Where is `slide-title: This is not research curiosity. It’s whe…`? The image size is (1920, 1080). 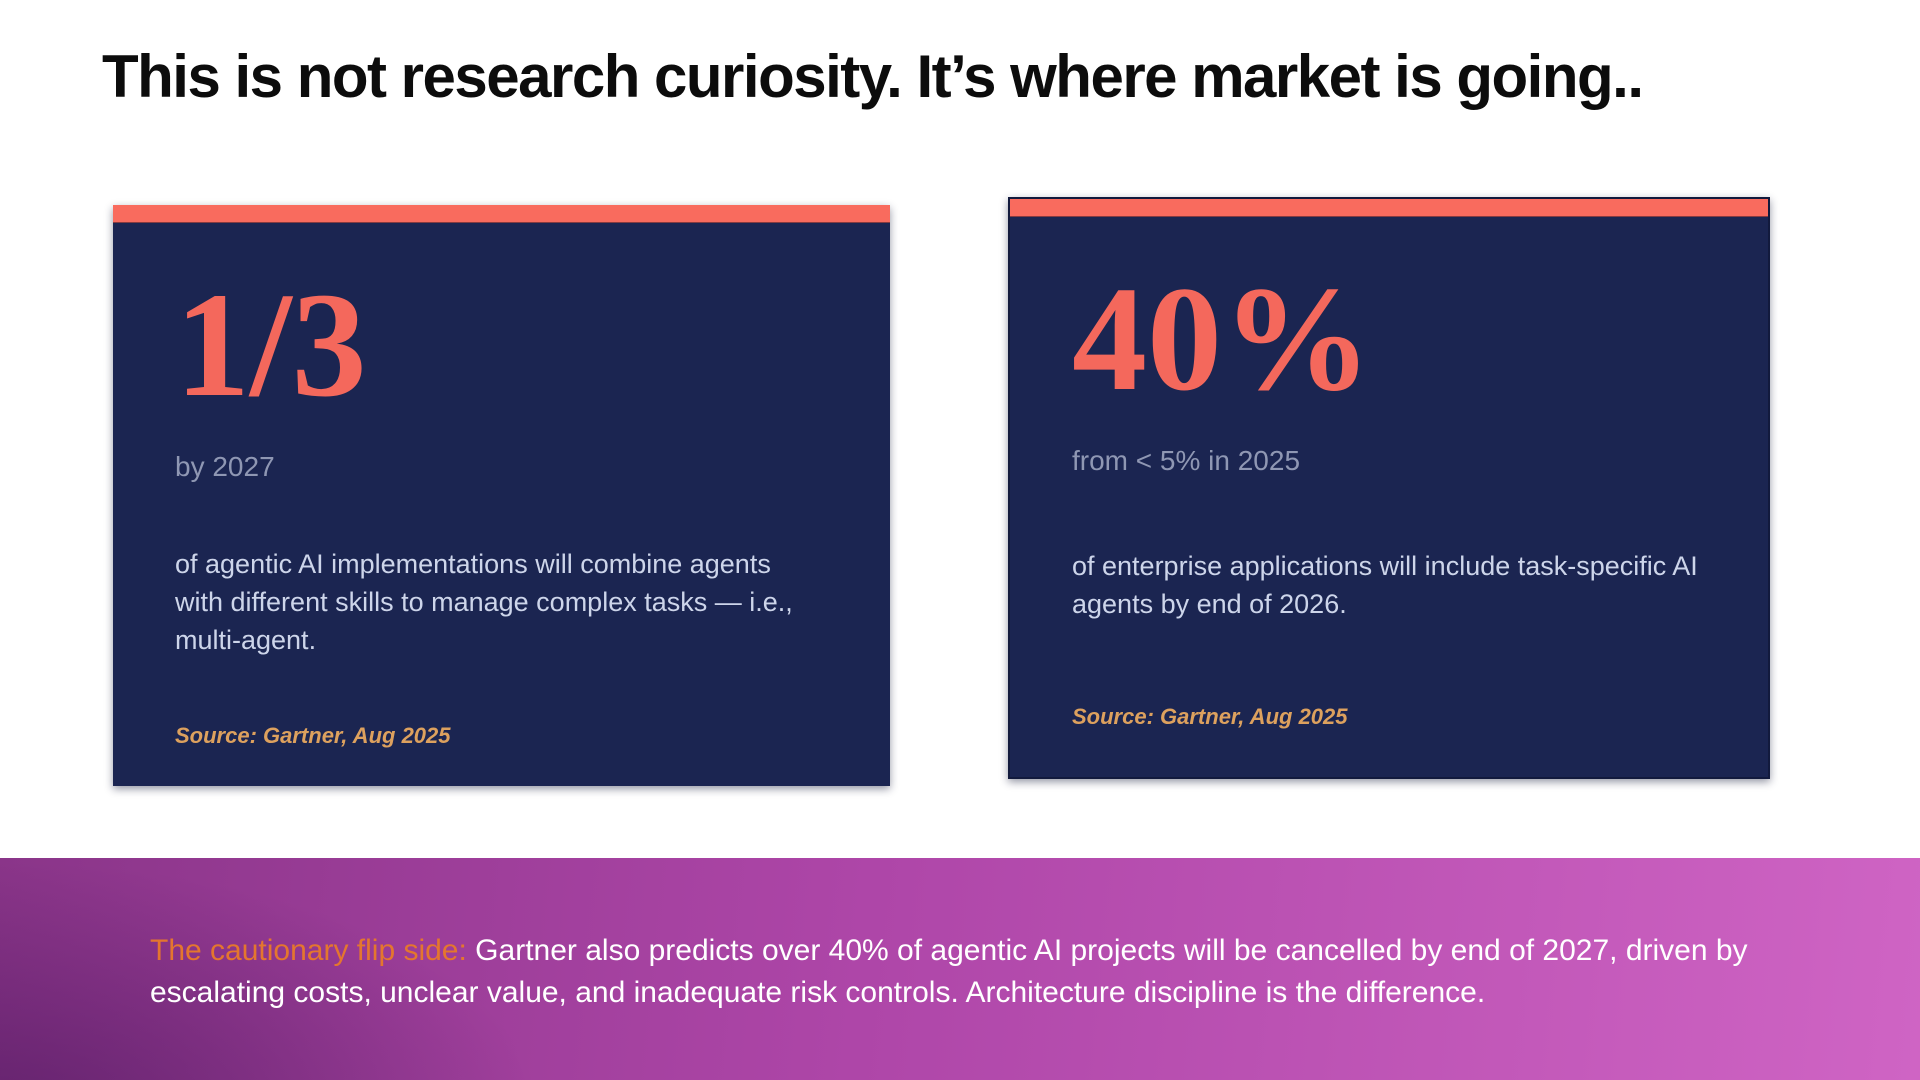 slide-title: This is not research curiosity. It’s whe… is located at coordinates (873, 76).